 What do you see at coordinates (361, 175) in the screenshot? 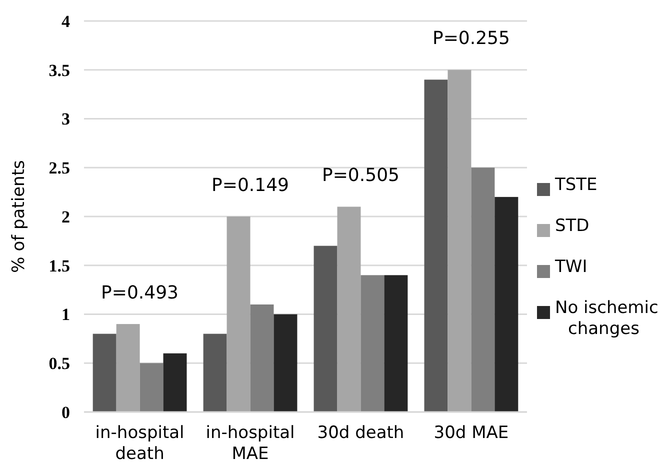
I see `annotation: P=0.505` at bounding box center [361, 175].